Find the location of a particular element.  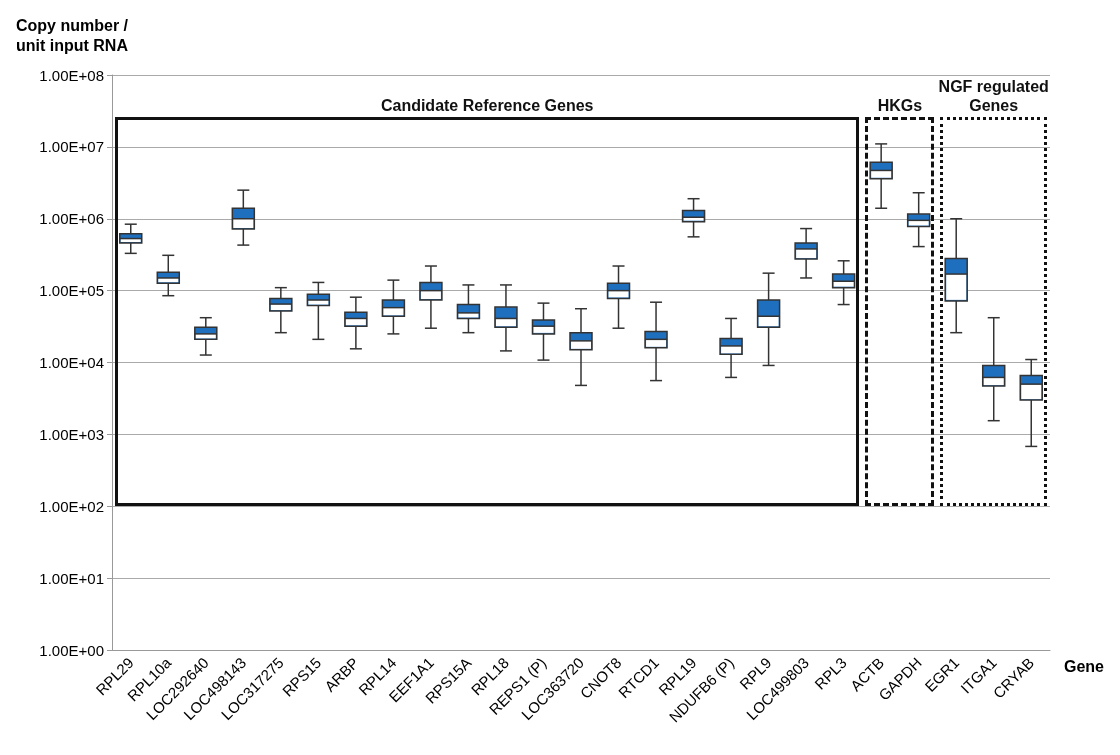

y-tick-label: 1.00E+00 is located at coordinates (71, 650).